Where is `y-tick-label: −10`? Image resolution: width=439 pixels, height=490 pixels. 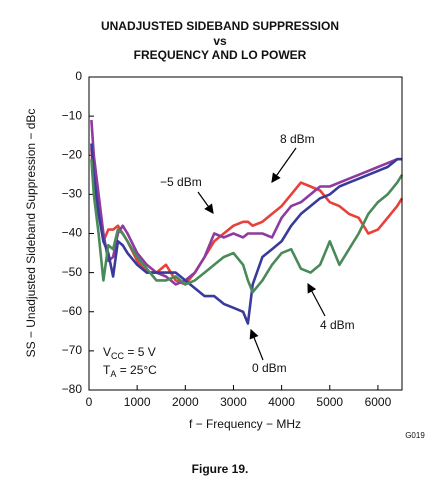 y-tick-label: −10 is located at coordinates (72, 115).